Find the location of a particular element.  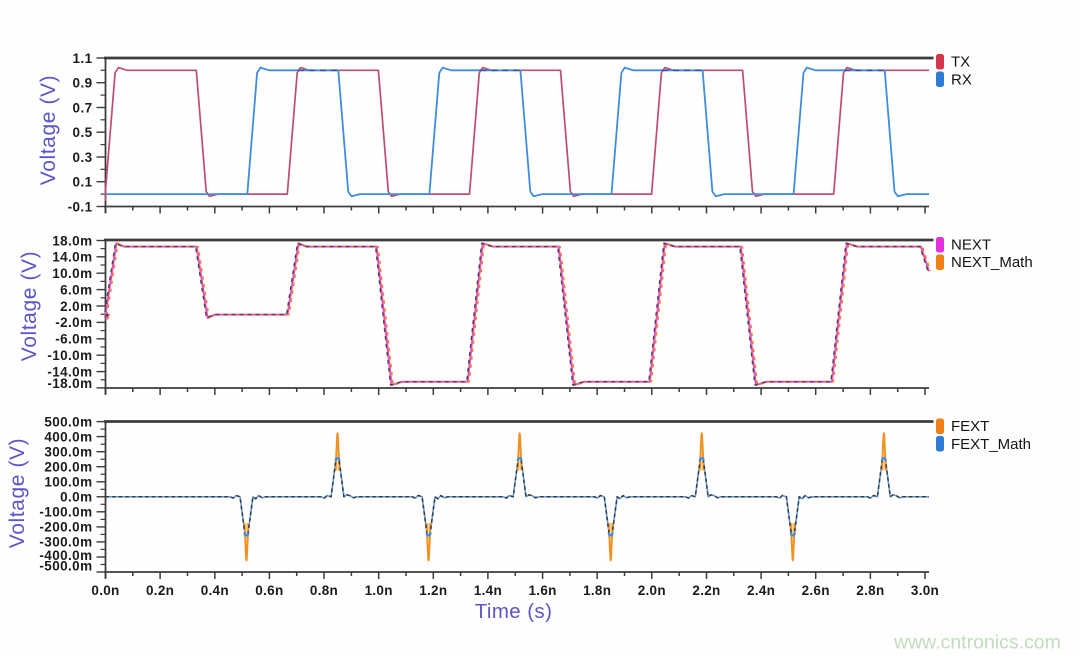

svg-text: 0.2n is located at coordinates (160, 590).